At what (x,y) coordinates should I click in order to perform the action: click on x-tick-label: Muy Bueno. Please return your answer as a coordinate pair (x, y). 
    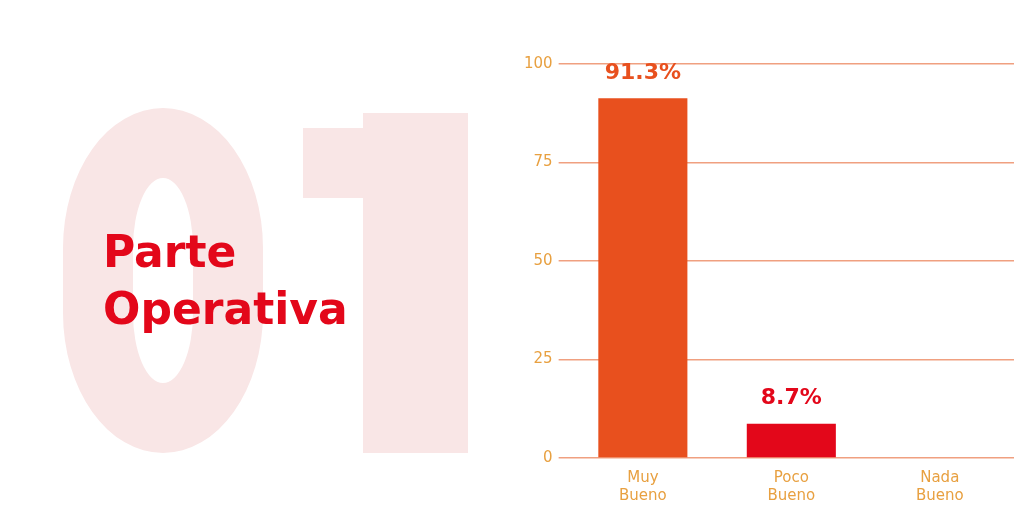
    Looking at the image, I should click on (643, 485).